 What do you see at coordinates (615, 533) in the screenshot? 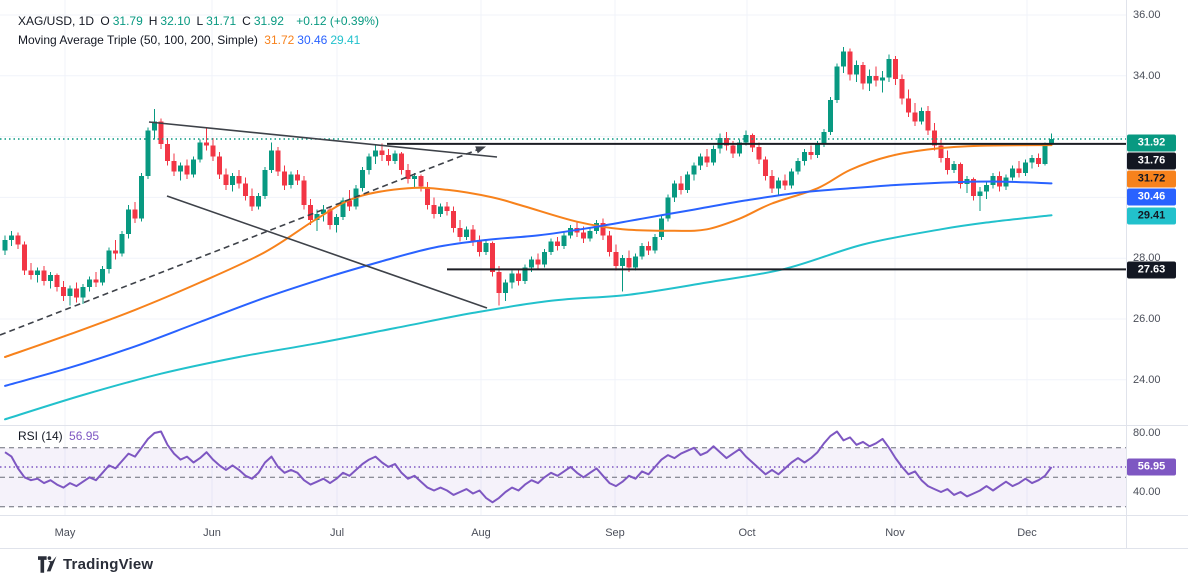
I see `month-label: Sep` at bounding box center [615, 533].